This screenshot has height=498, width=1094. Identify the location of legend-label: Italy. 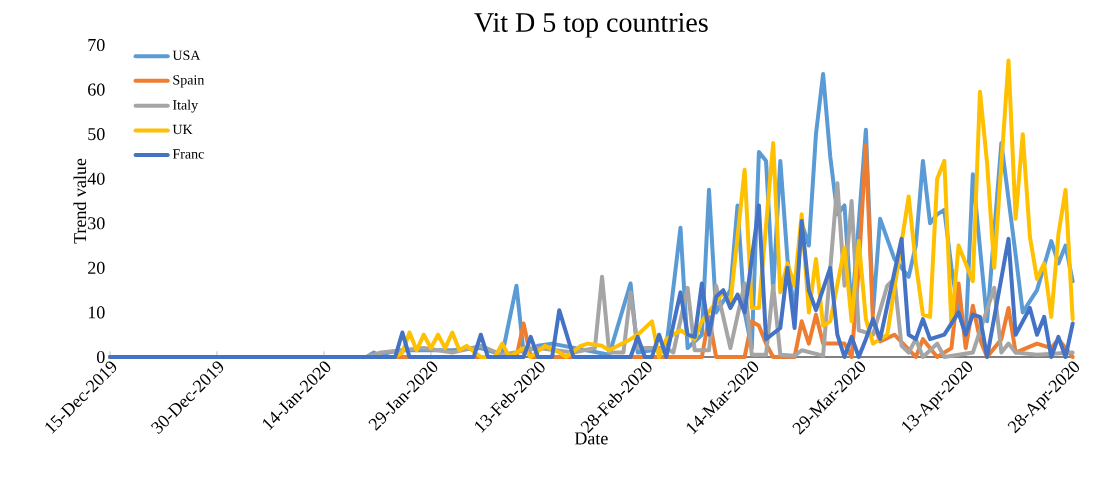
(185, 106).